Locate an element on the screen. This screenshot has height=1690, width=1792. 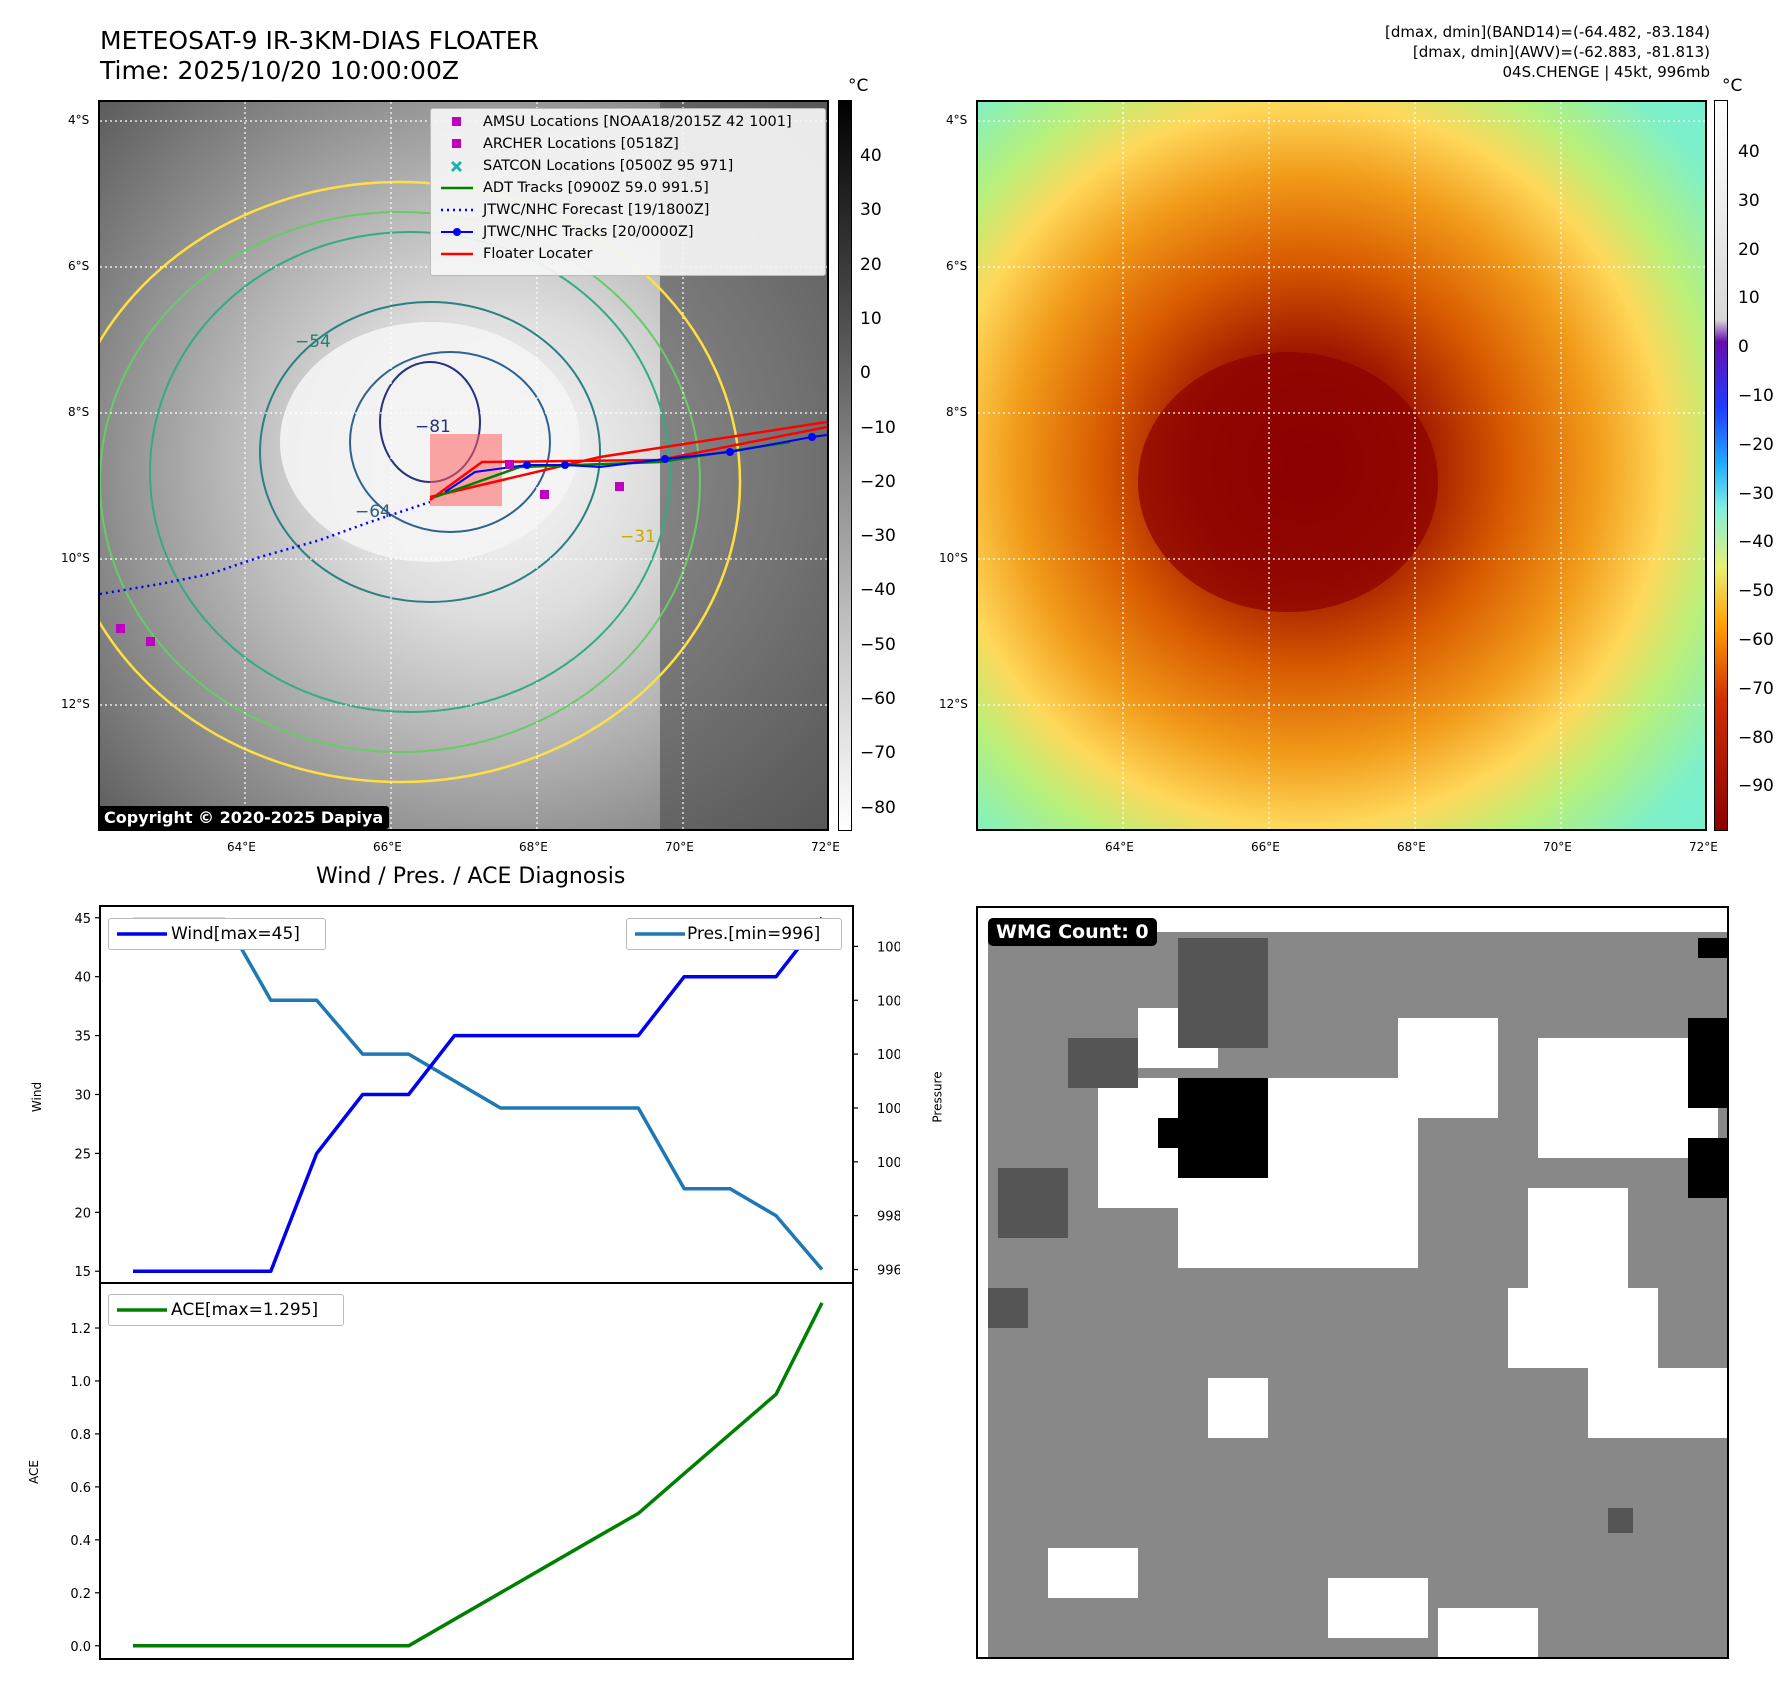
contour-label: −64 is located at coordinates (373, 512).